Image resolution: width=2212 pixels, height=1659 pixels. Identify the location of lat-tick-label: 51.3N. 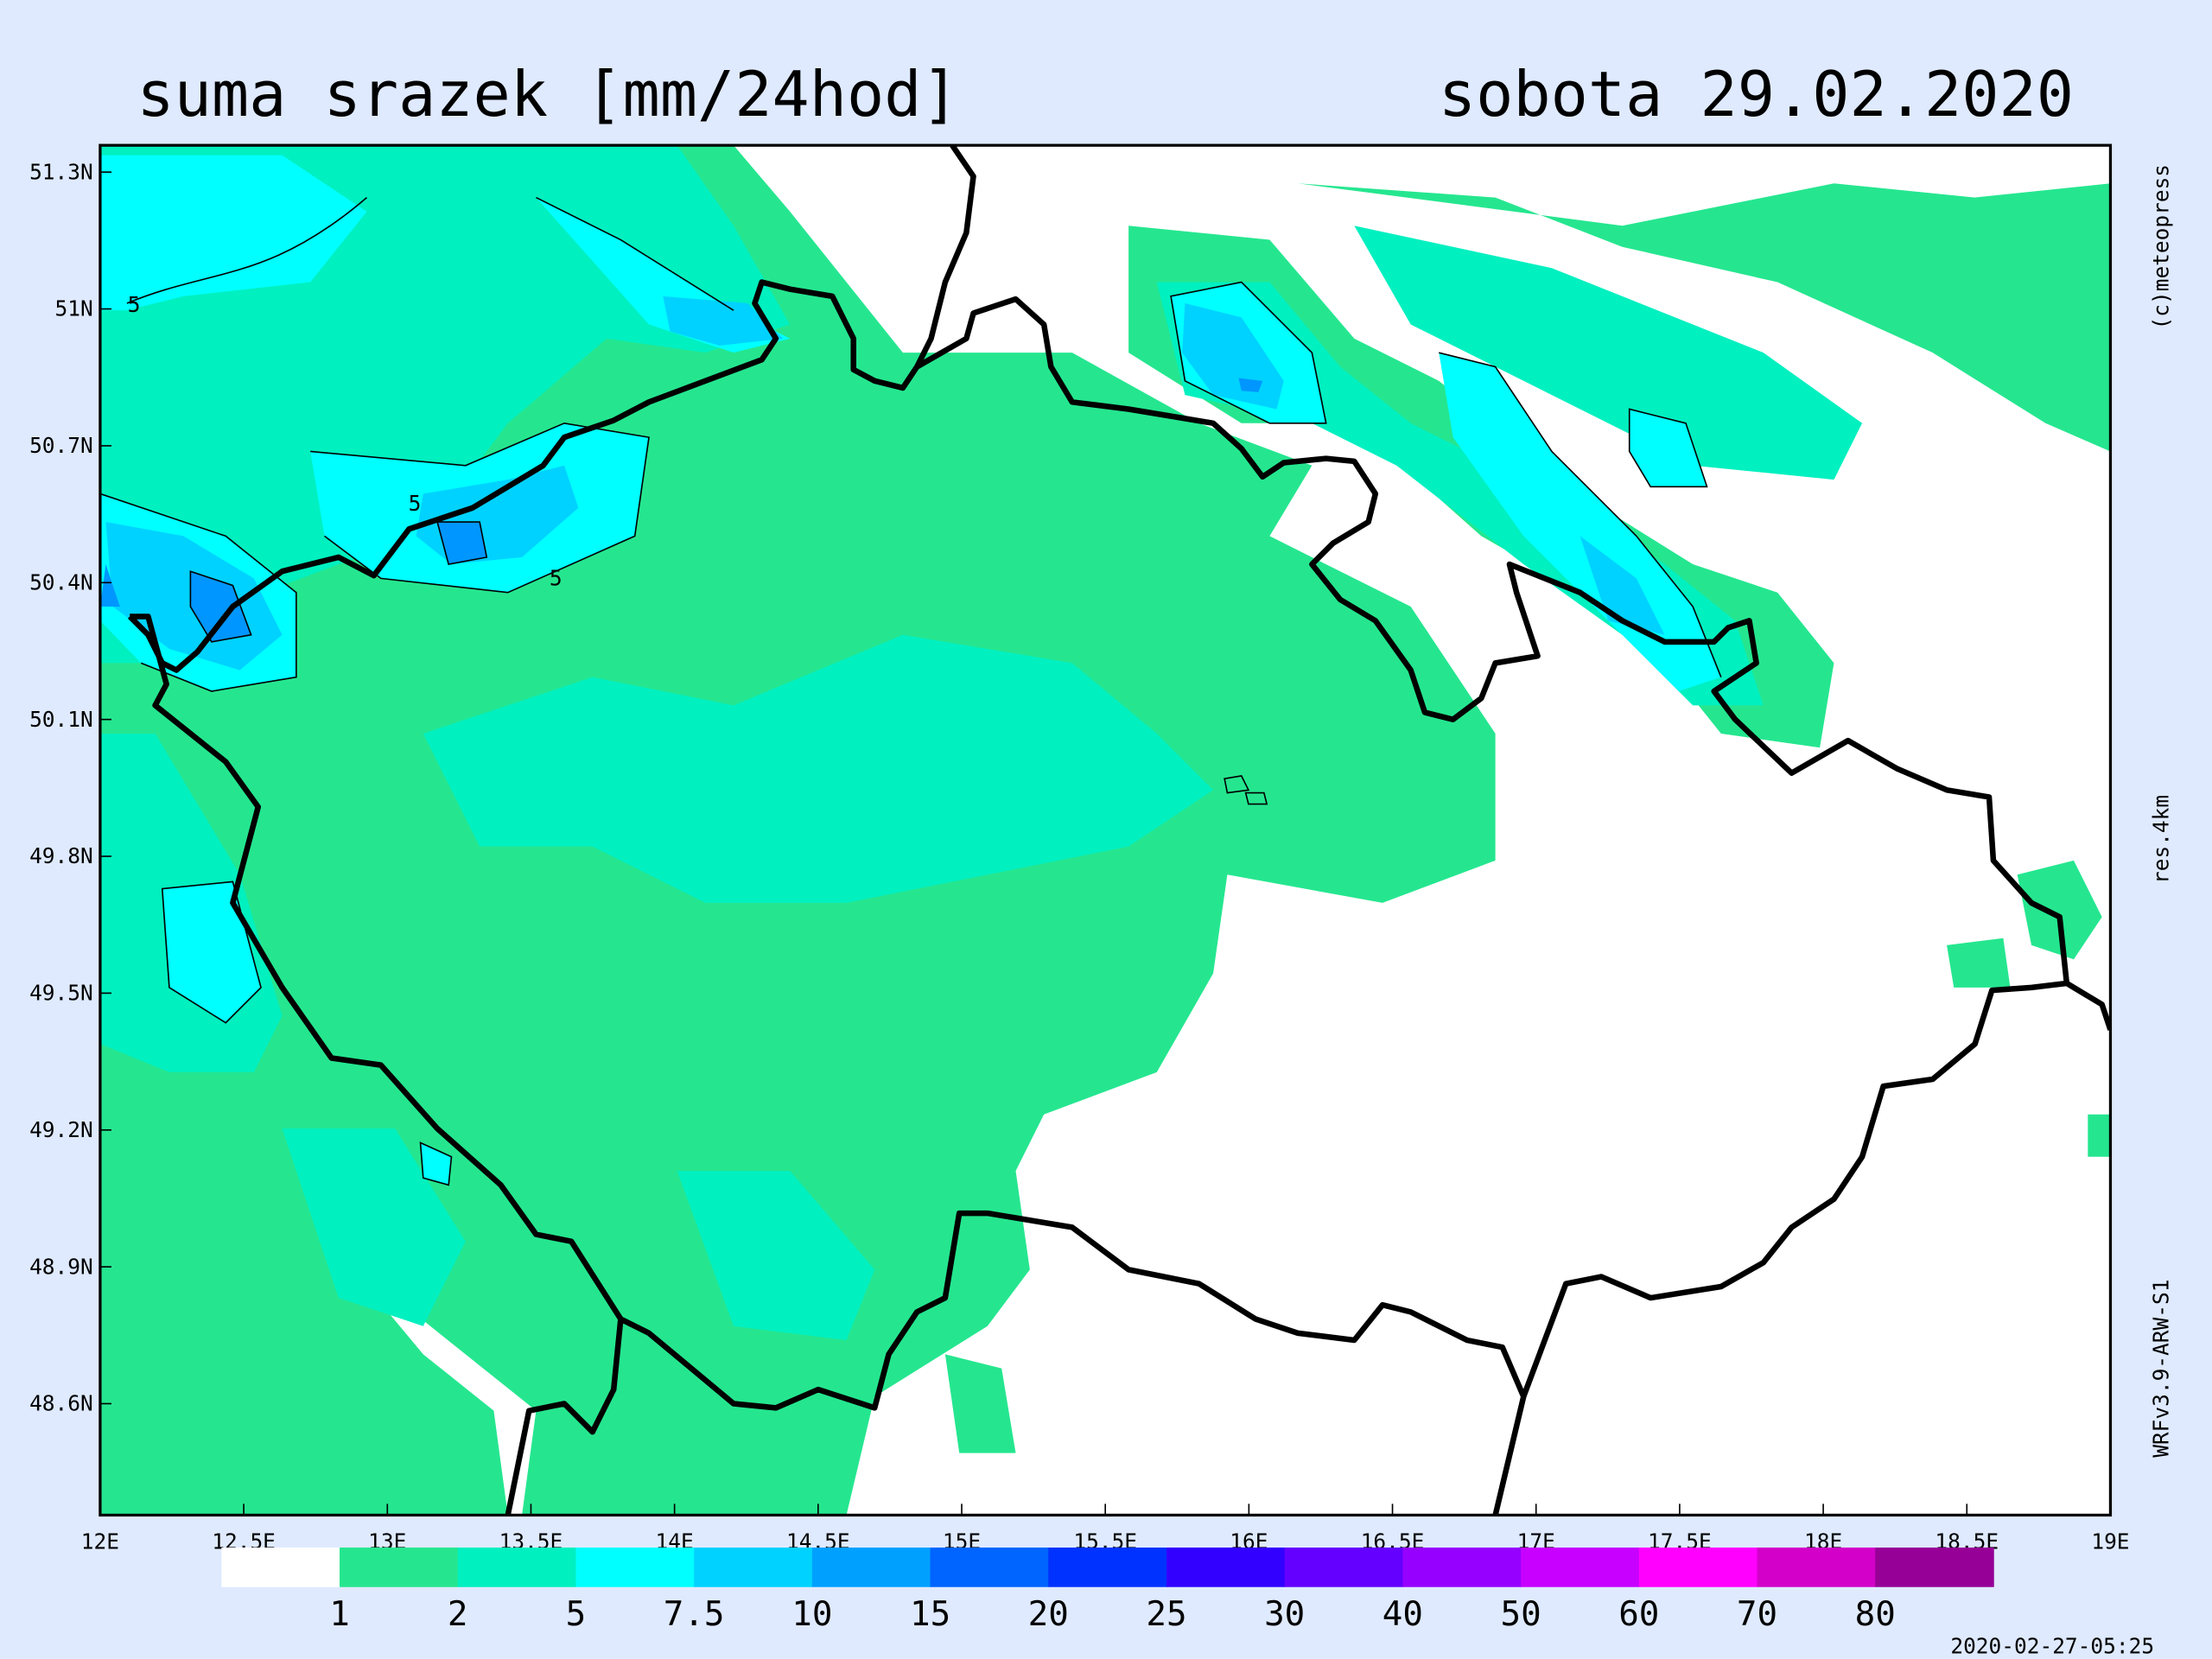
(61, 171).